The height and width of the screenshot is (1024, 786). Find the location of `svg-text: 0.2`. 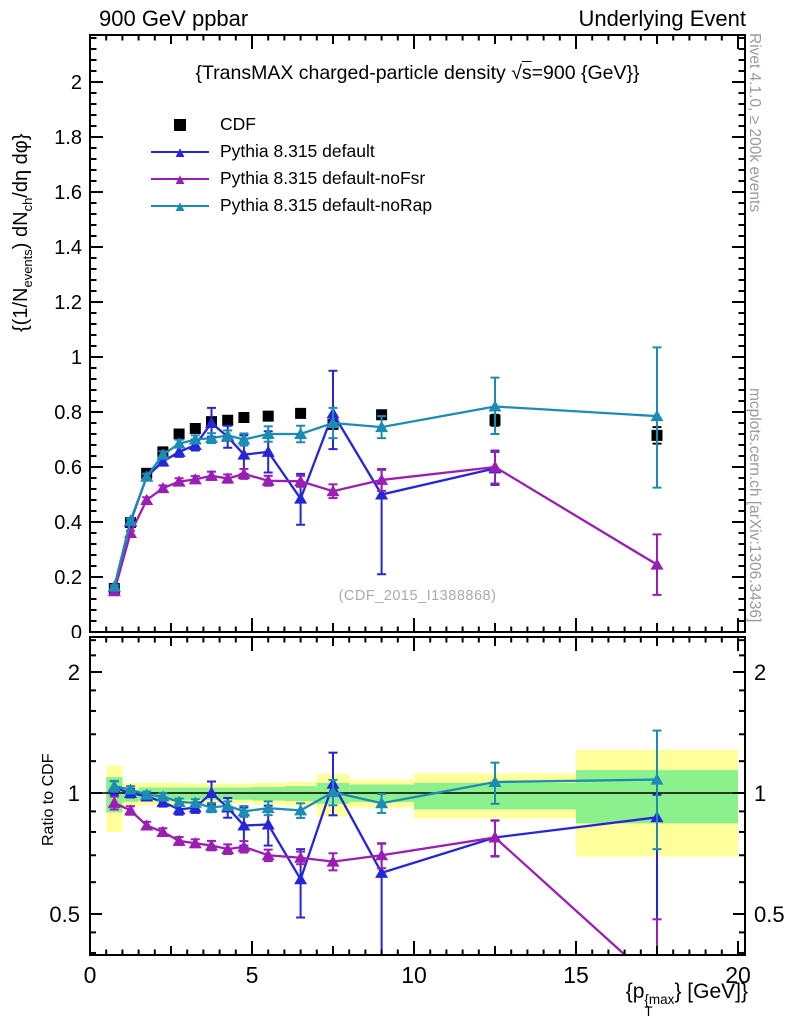

svg-text: 0.2 is located at coordinates (68, 578).